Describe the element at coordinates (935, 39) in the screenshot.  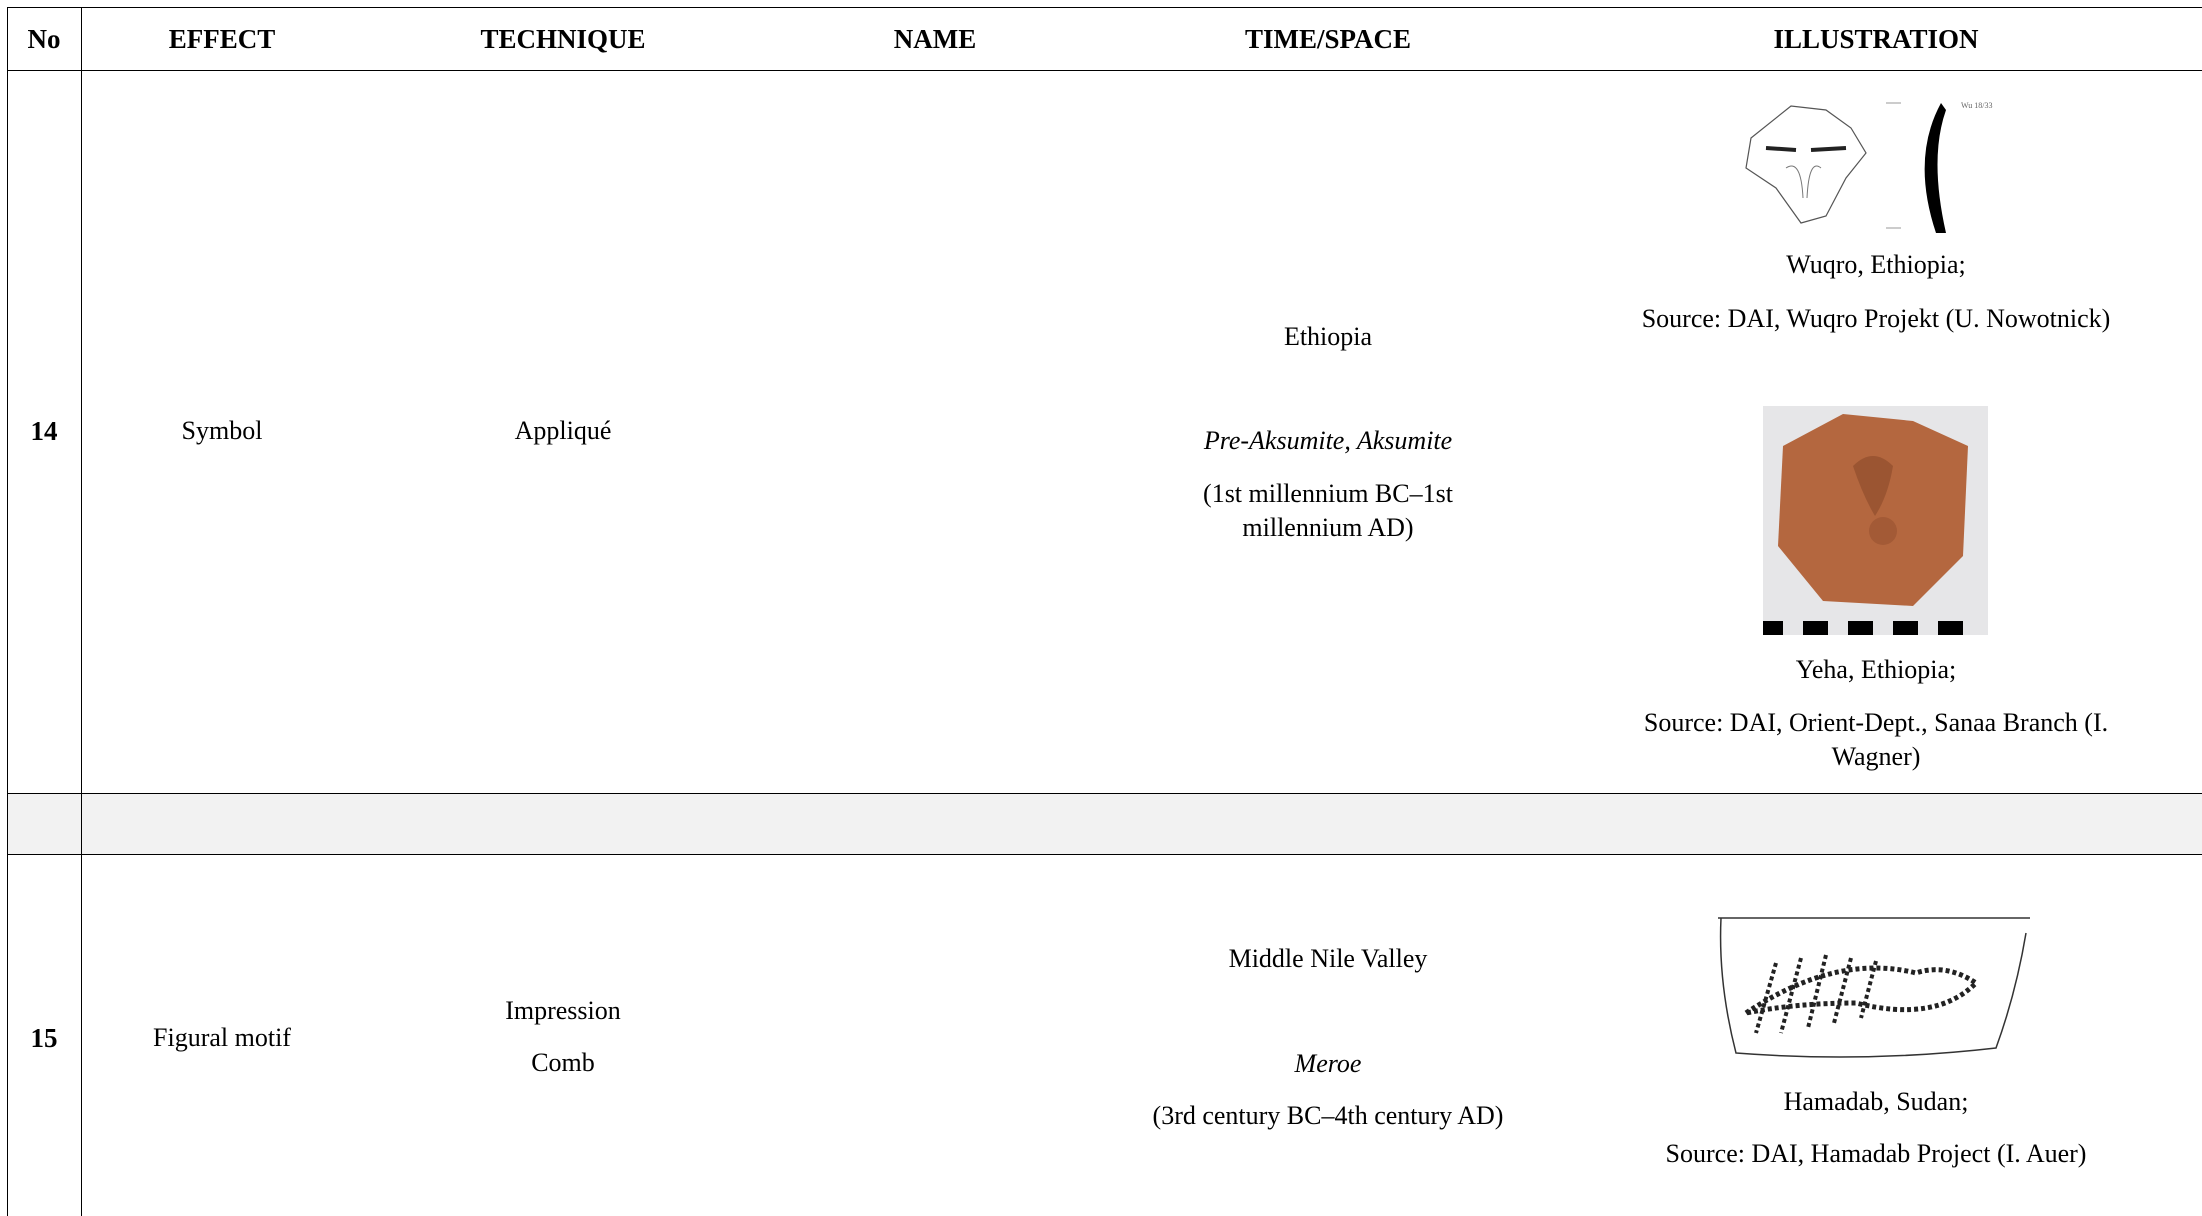
I see `header-cell: NAME` at that location.